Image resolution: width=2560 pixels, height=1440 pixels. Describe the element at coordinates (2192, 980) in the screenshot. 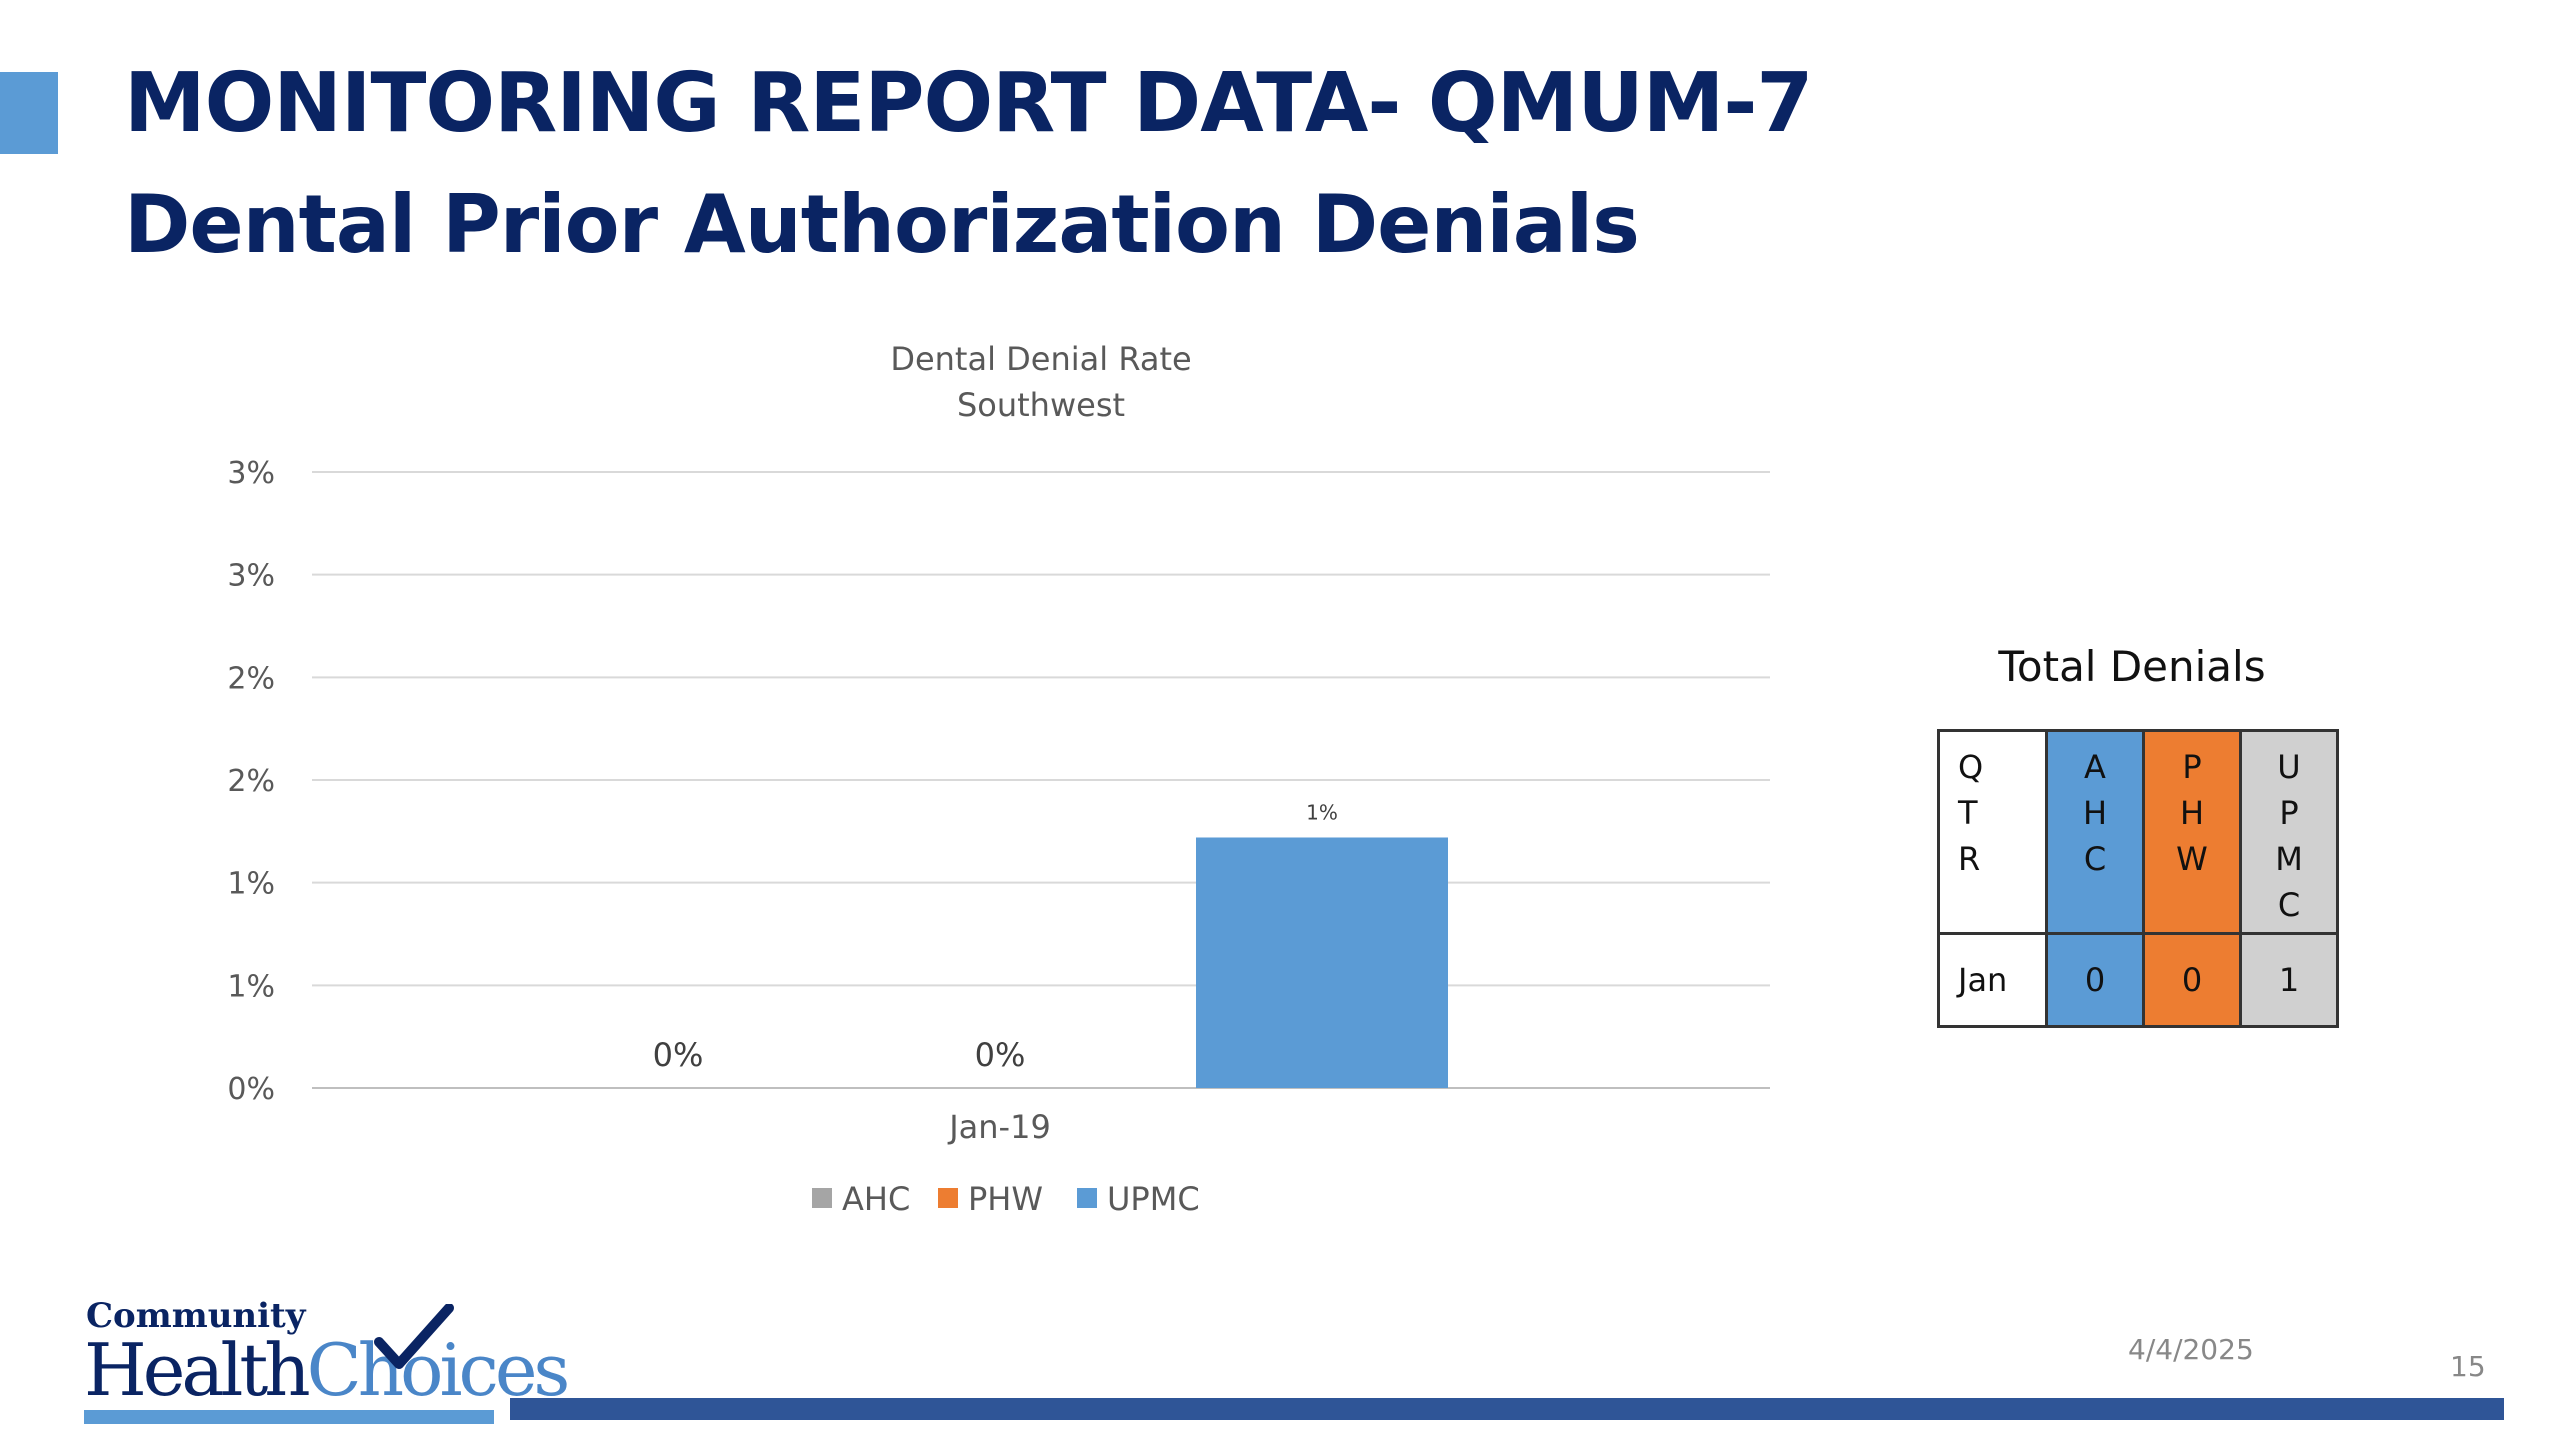

I see `cell-phw: 0` at that location.